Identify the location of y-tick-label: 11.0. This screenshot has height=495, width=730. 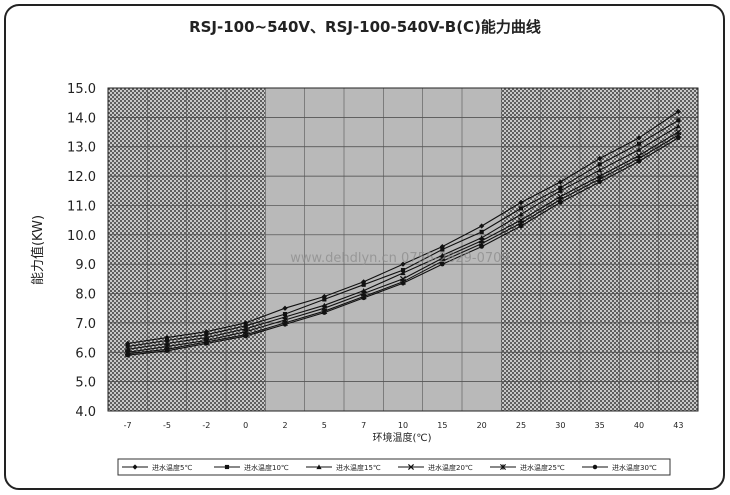
(81, 206).